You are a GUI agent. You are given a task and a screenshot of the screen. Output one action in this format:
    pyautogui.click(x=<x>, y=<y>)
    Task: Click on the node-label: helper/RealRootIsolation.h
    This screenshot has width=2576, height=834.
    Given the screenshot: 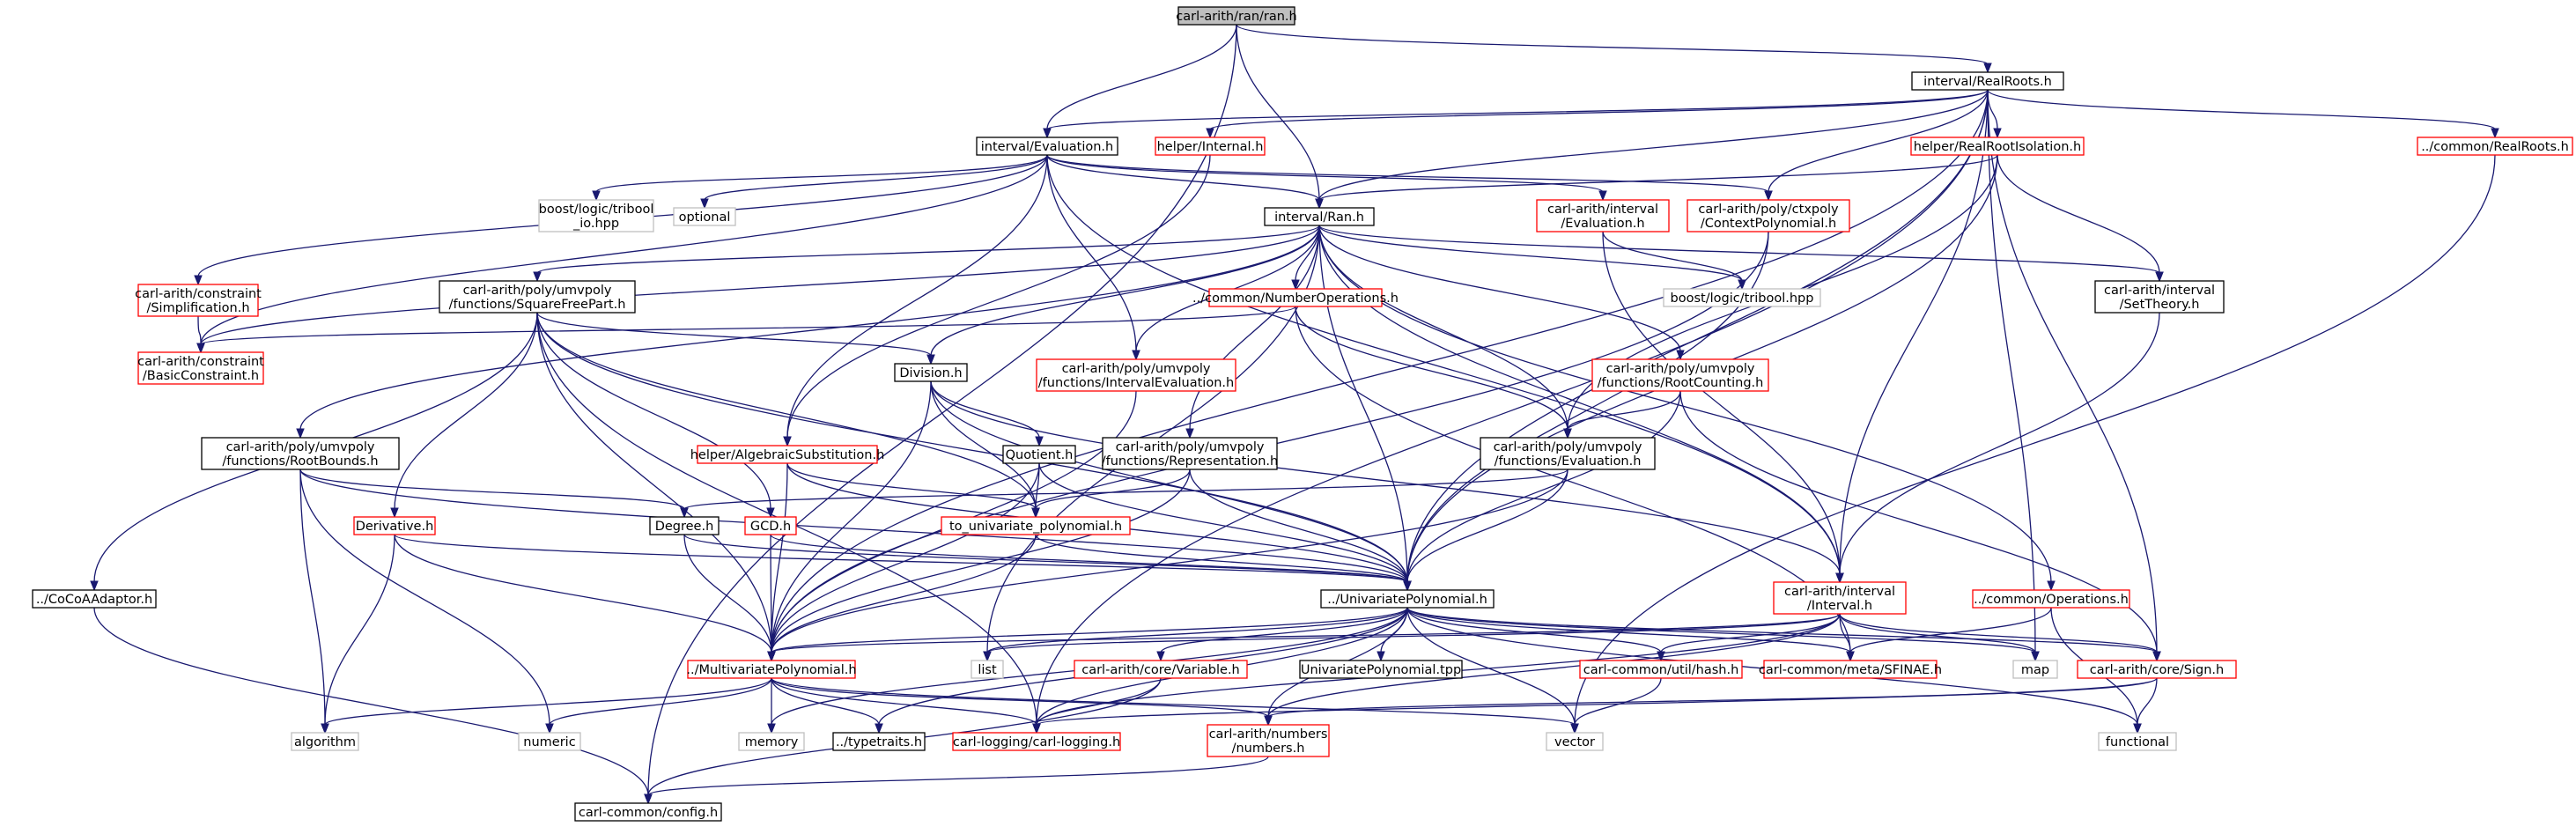 What is the action you would take?
    pyautogui.click(x=1997, y=147)
    